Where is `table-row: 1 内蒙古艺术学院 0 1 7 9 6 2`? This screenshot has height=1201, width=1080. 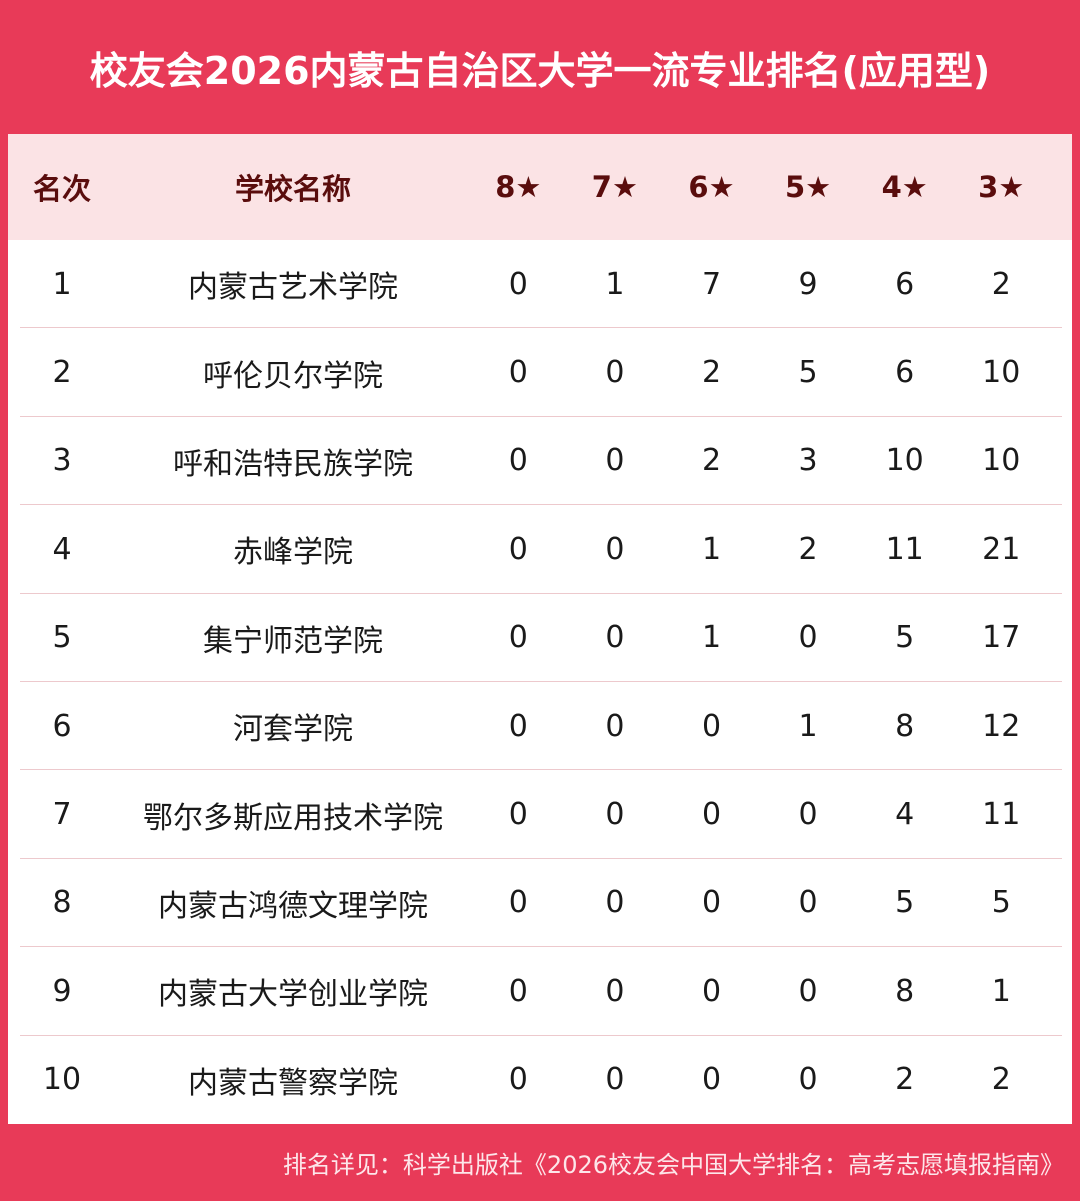 table-row: 1 内蒙古艺术学院 0 1 7 9 6 2 is located at coordinates (540, 284).